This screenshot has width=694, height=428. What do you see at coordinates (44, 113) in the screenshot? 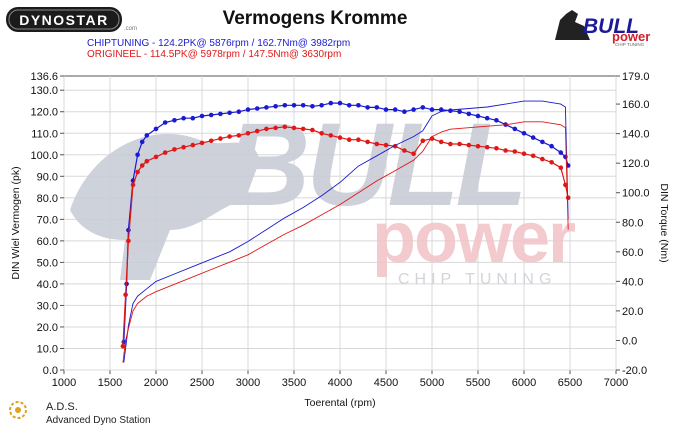
I see `y-left-tick-label: 120.0` at bounding box center [44, 113].